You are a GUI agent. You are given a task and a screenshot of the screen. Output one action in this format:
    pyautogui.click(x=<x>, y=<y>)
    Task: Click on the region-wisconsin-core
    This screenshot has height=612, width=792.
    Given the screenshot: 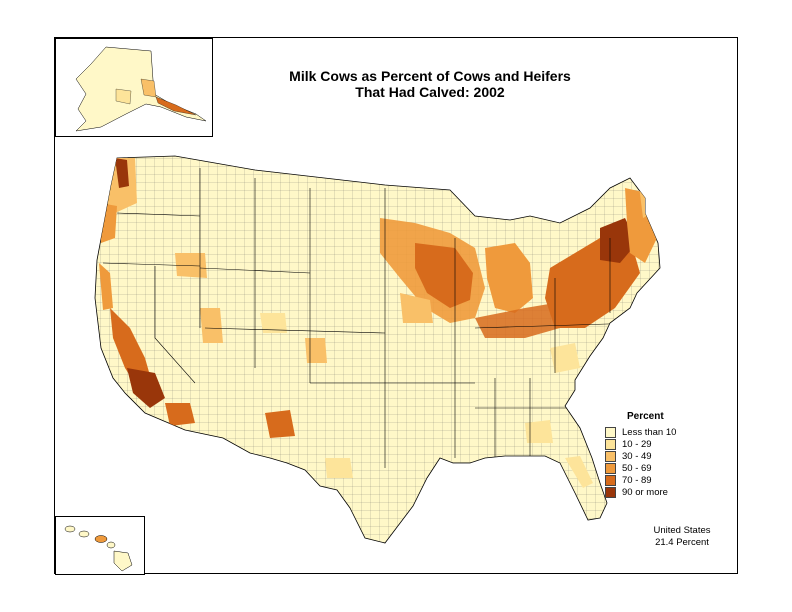 What is the action you would take?
    pyautogui.click(x=444, y=275)
    